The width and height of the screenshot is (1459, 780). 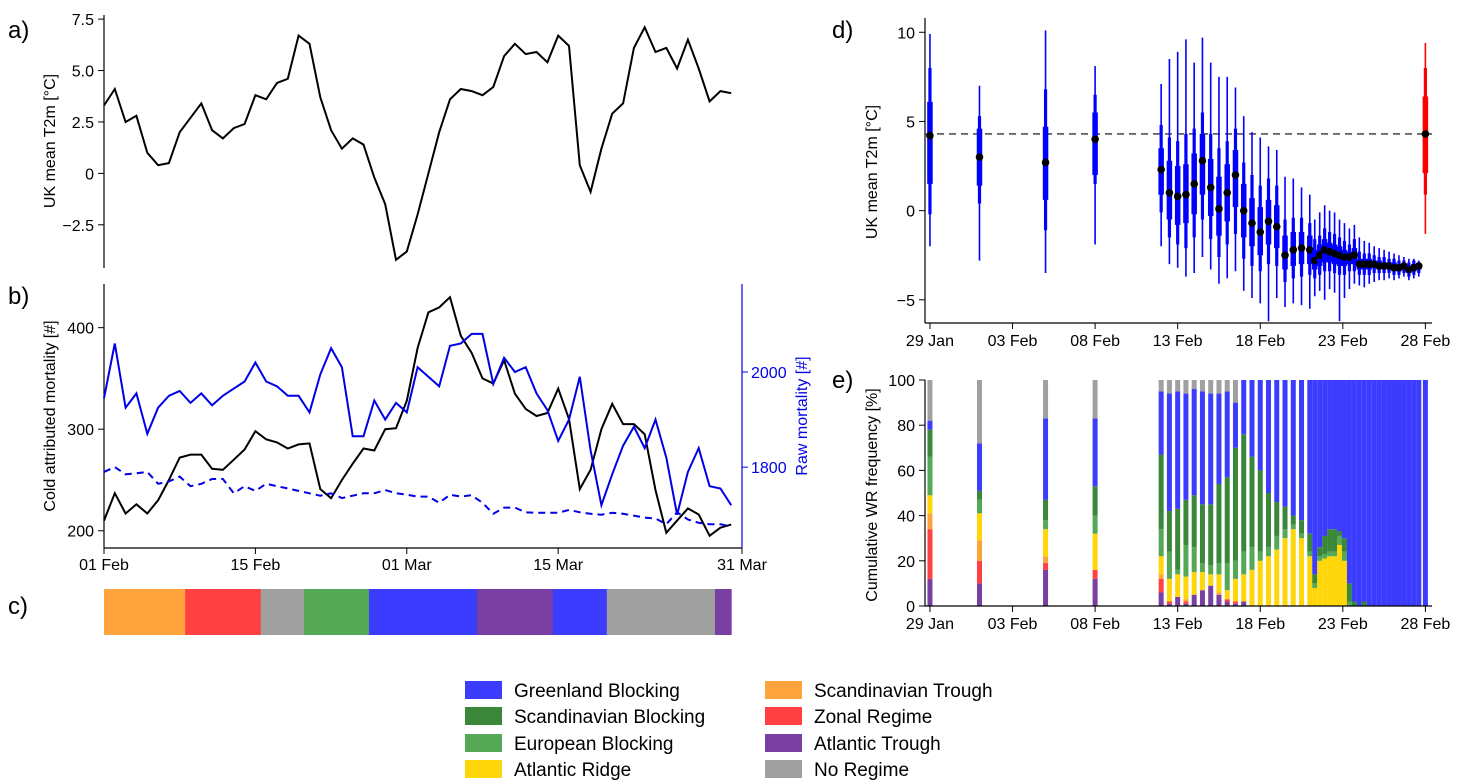 What do you see at coordinates (1343, 341) in the screenshot?
I see `x-tick-label: 23 Feb` at bounding box center [1343, 341].